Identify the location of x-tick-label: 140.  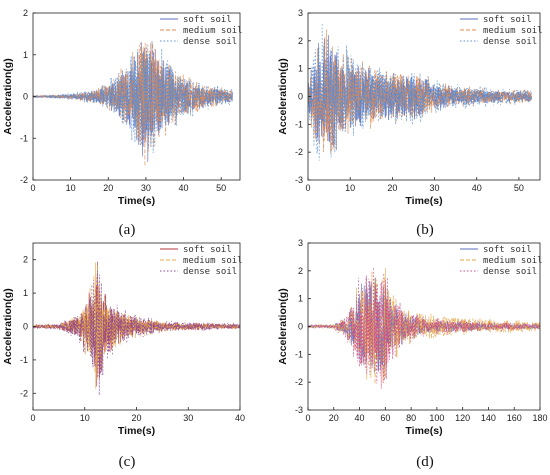
(488, 418).